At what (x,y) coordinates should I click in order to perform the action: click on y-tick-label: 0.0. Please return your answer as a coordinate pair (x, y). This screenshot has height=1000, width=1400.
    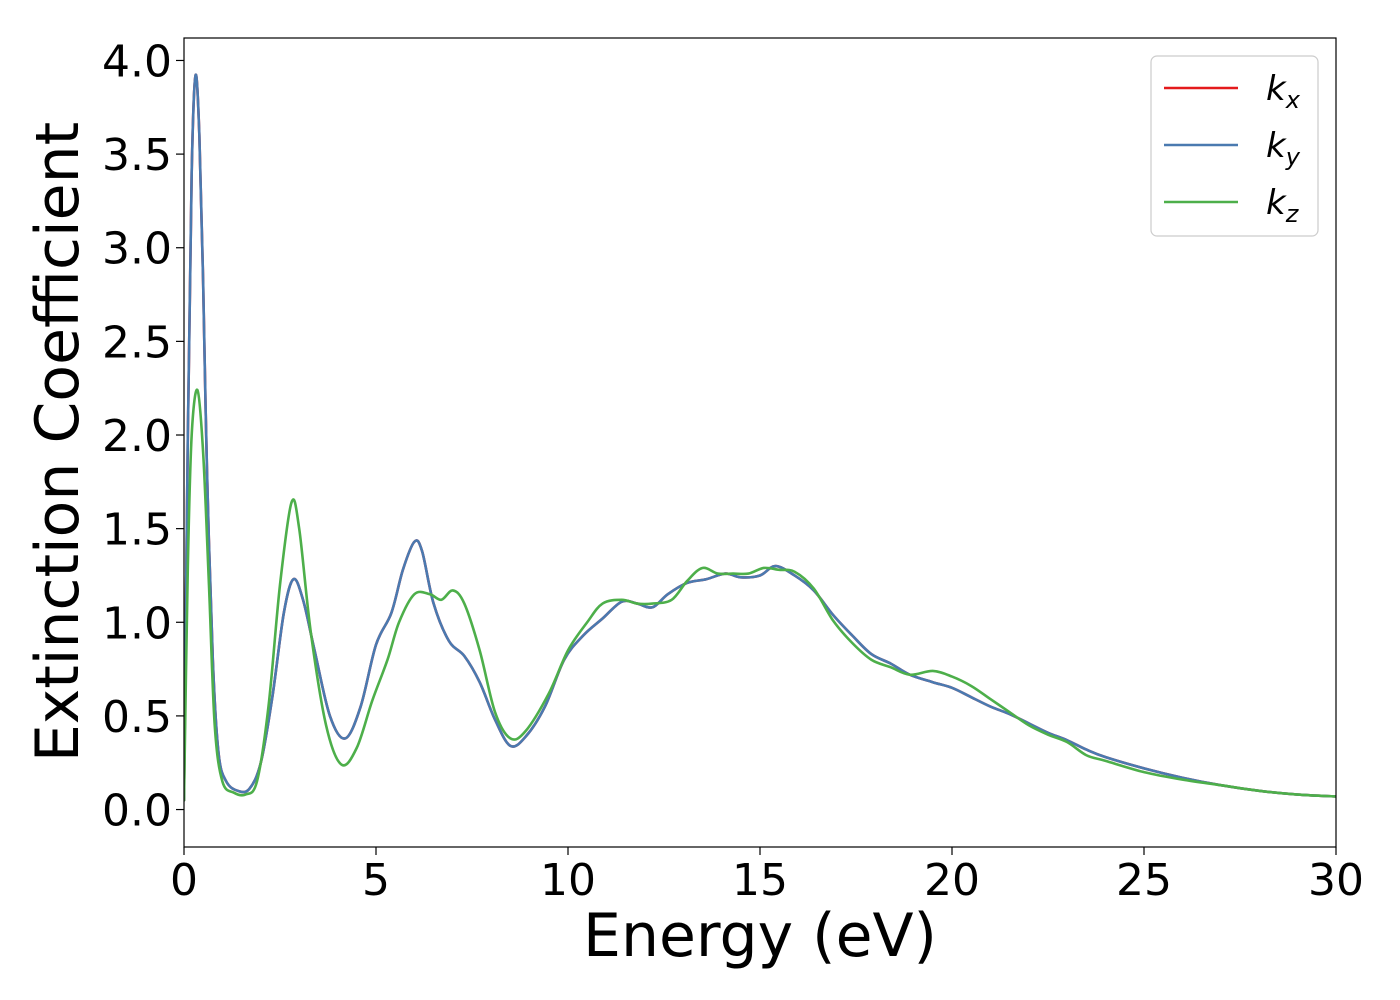
    Looking at the image, I should click on (137, 811).